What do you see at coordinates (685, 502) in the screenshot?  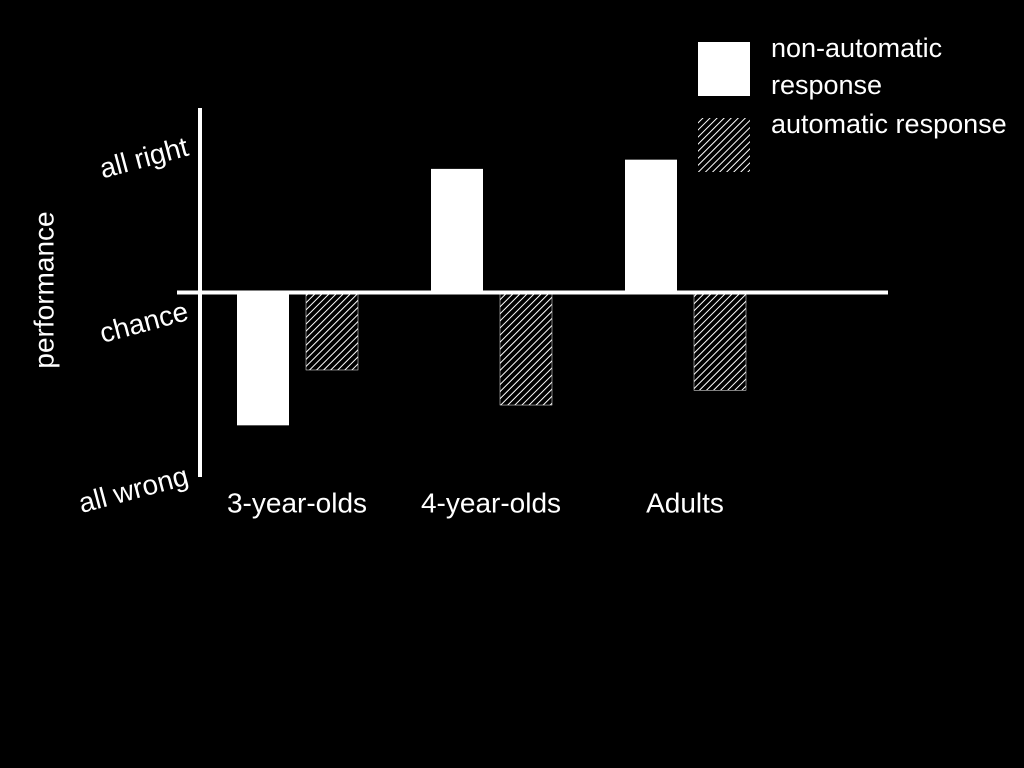 I see `x-tick-label: Adults` at bounding box center [685, 502].